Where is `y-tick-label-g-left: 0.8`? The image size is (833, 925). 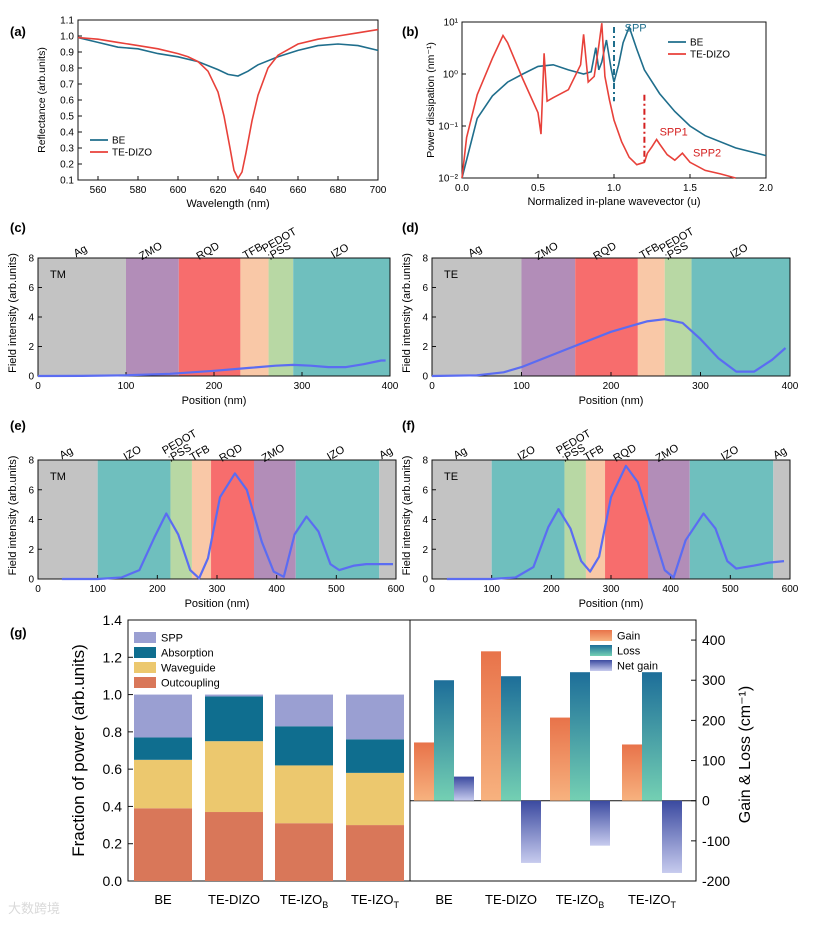 y-tick-label-g-left: 0.8 is located at coordinates (113, 732).